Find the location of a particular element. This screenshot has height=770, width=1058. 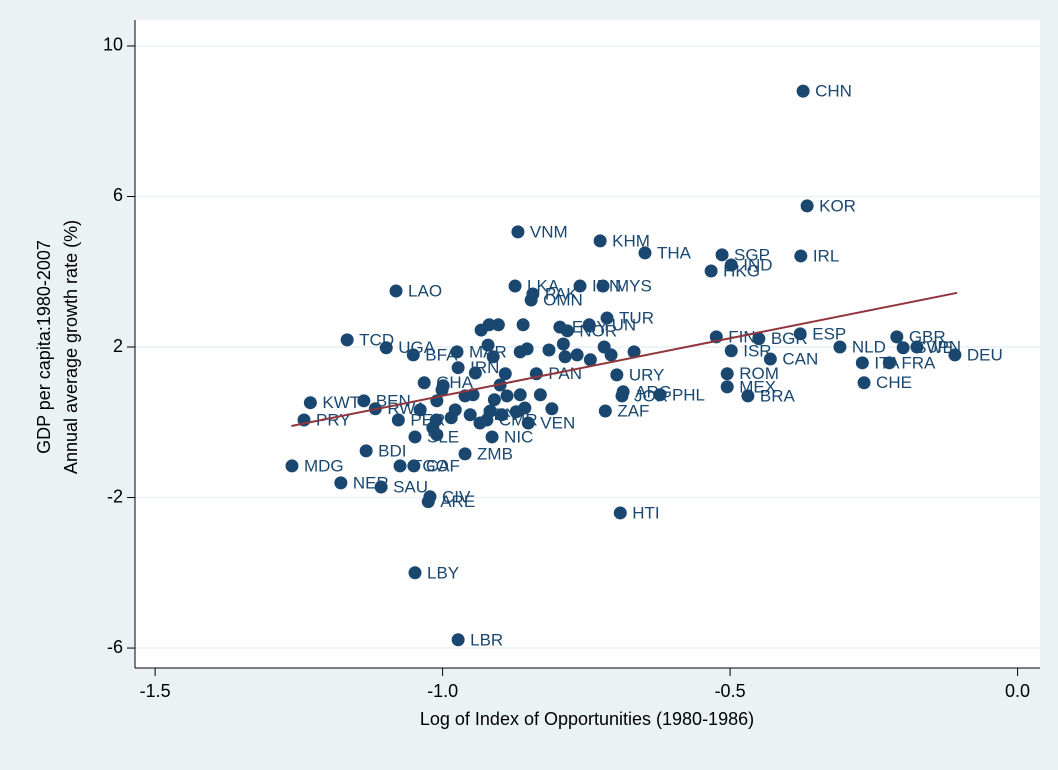

point-label: ZMB is located at coordinates (495, 453).